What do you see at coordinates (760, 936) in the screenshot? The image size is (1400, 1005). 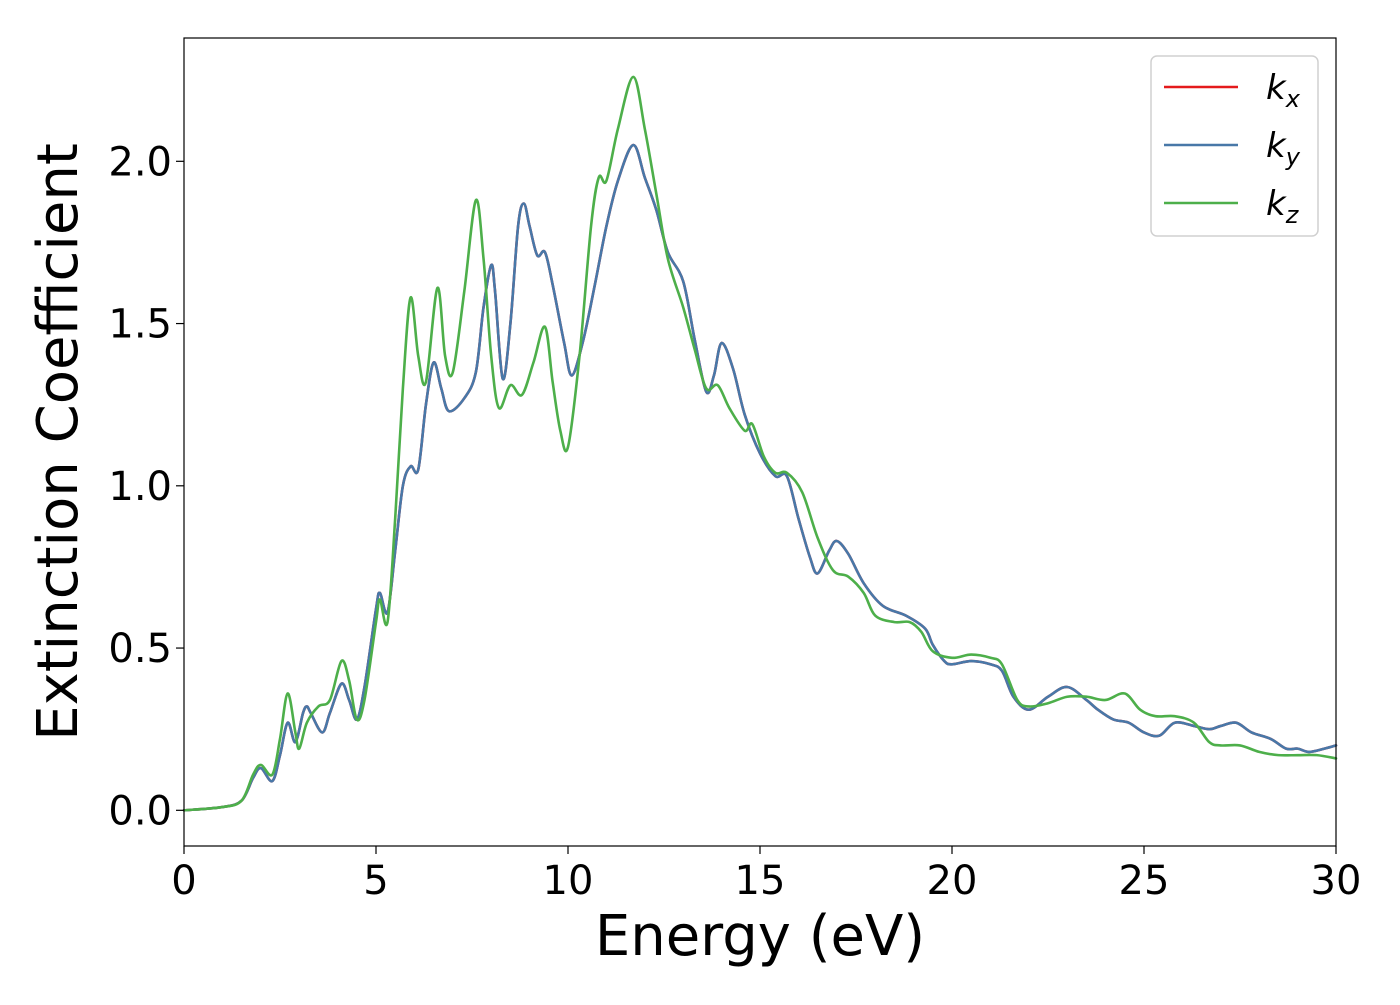 I see `x-axis-title: Energy (eV)` at bounding box center [760, 936].